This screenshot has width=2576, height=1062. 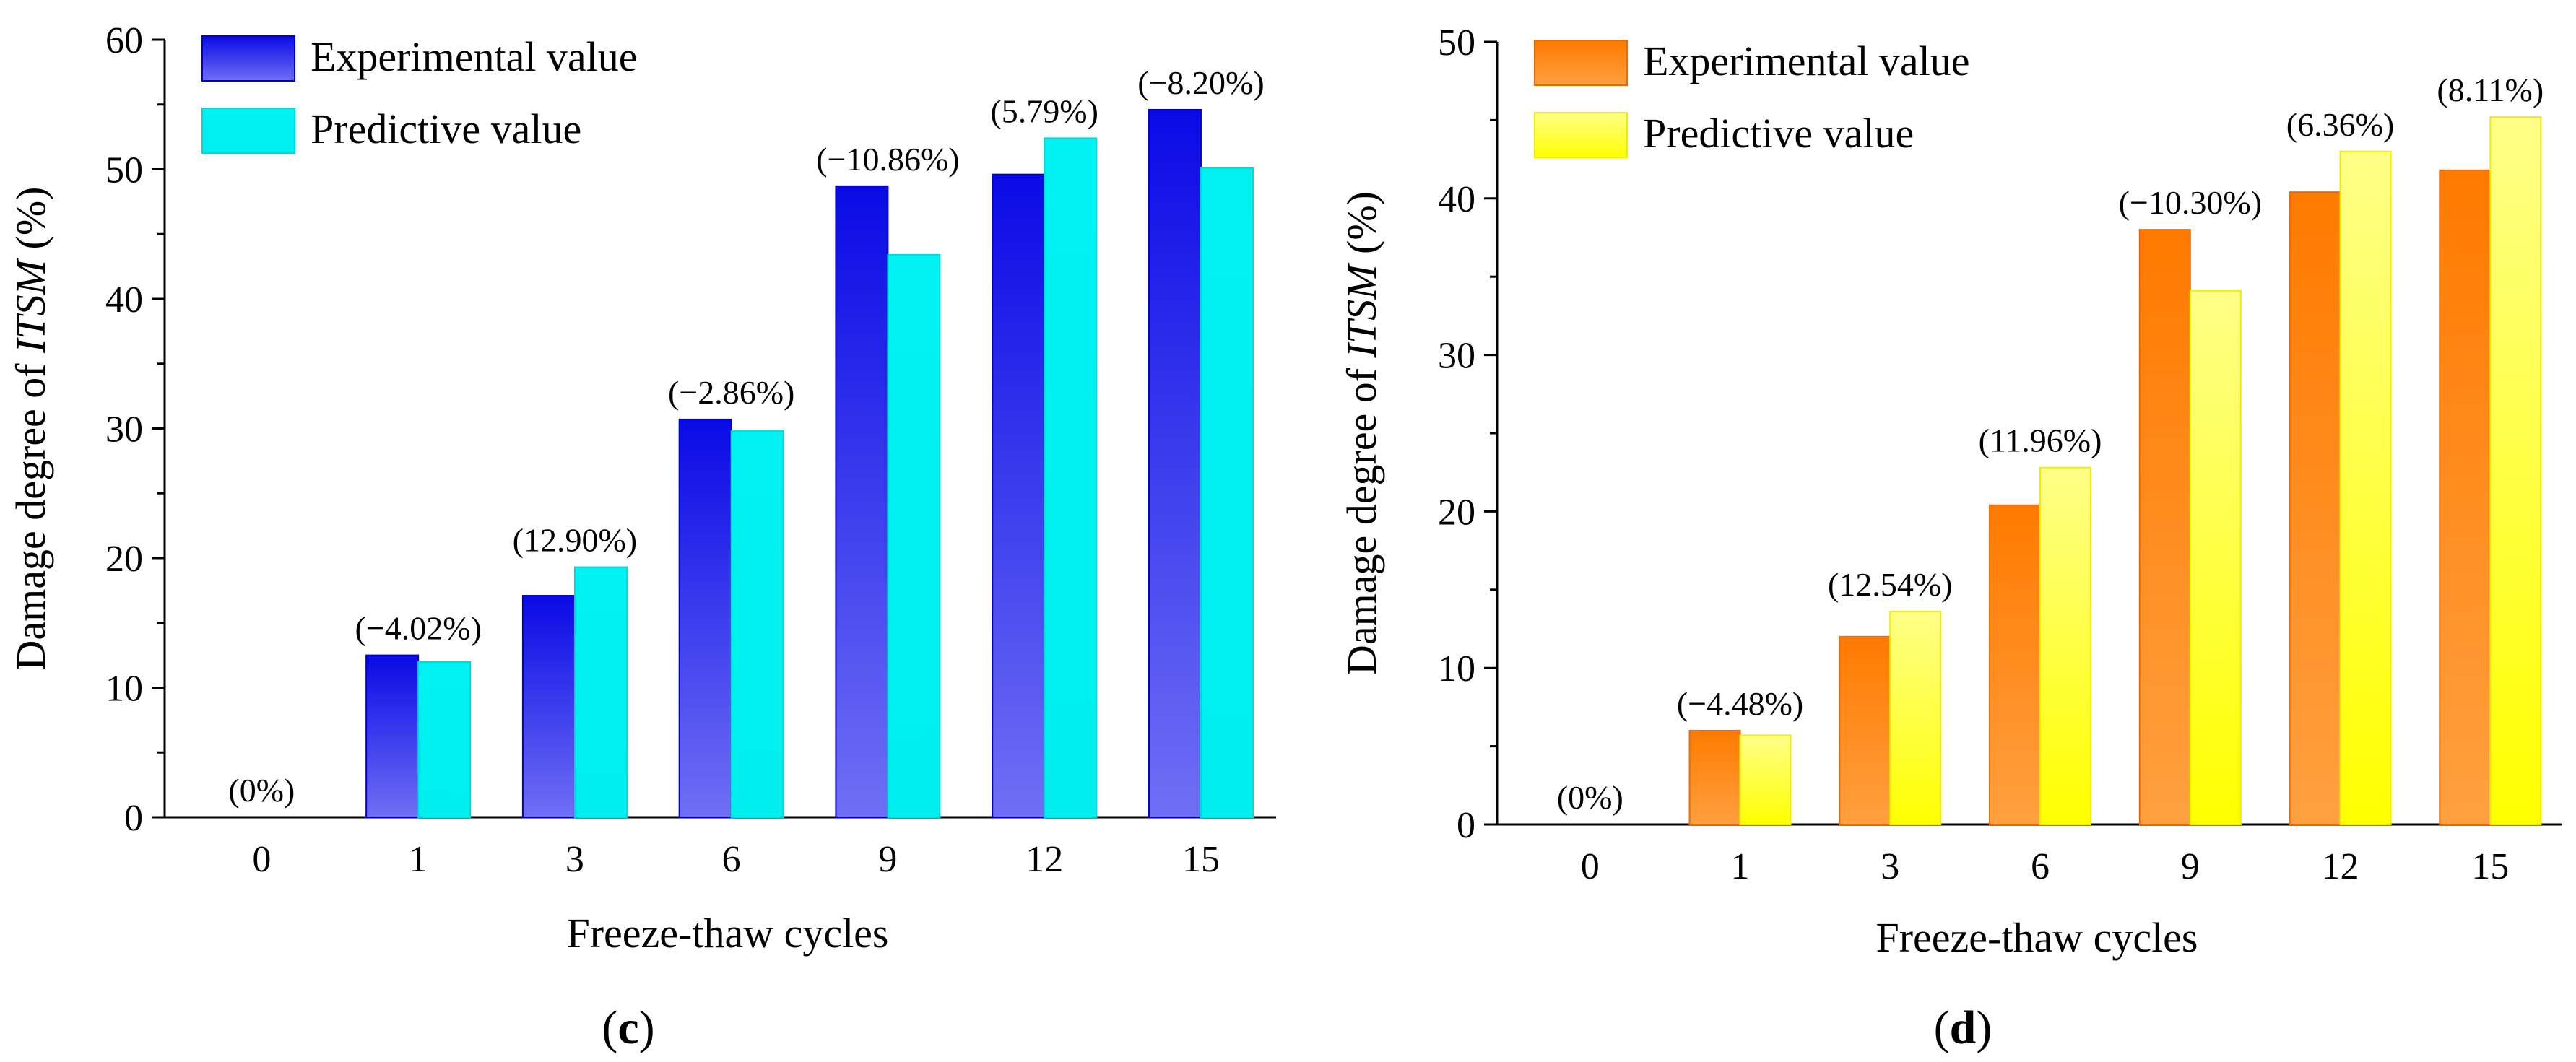 I want to click on data-label: (12.54%), so click(x=1890, y=584).